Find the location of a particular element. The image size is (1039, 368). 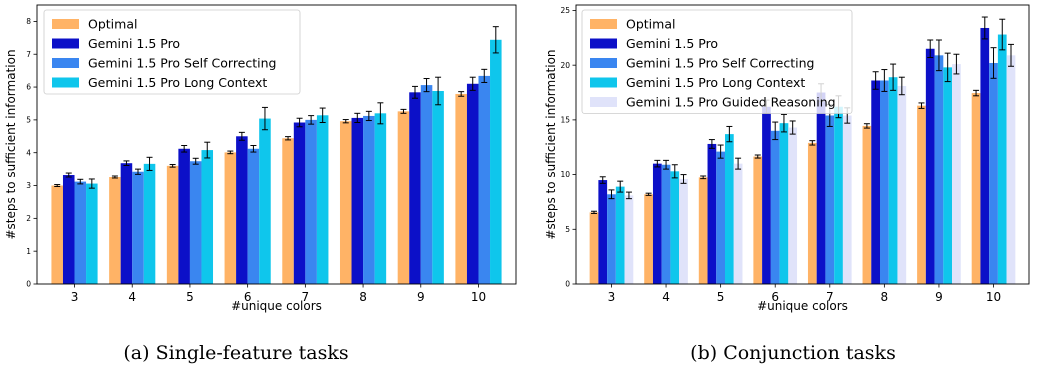

y-tick-label: 3 is located at coordinates (28, 185).